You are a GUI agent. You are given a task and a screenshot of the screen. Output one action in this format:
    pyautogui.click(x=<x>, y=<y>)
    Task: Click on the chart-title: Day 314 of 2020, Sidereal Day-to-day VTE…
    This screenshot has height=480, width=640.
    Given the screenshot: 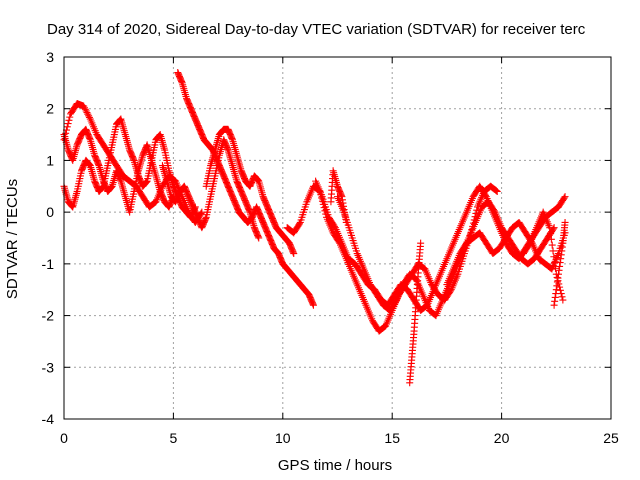 What is the action you would take?
    pyautogui.click(x=316, y=29)
    